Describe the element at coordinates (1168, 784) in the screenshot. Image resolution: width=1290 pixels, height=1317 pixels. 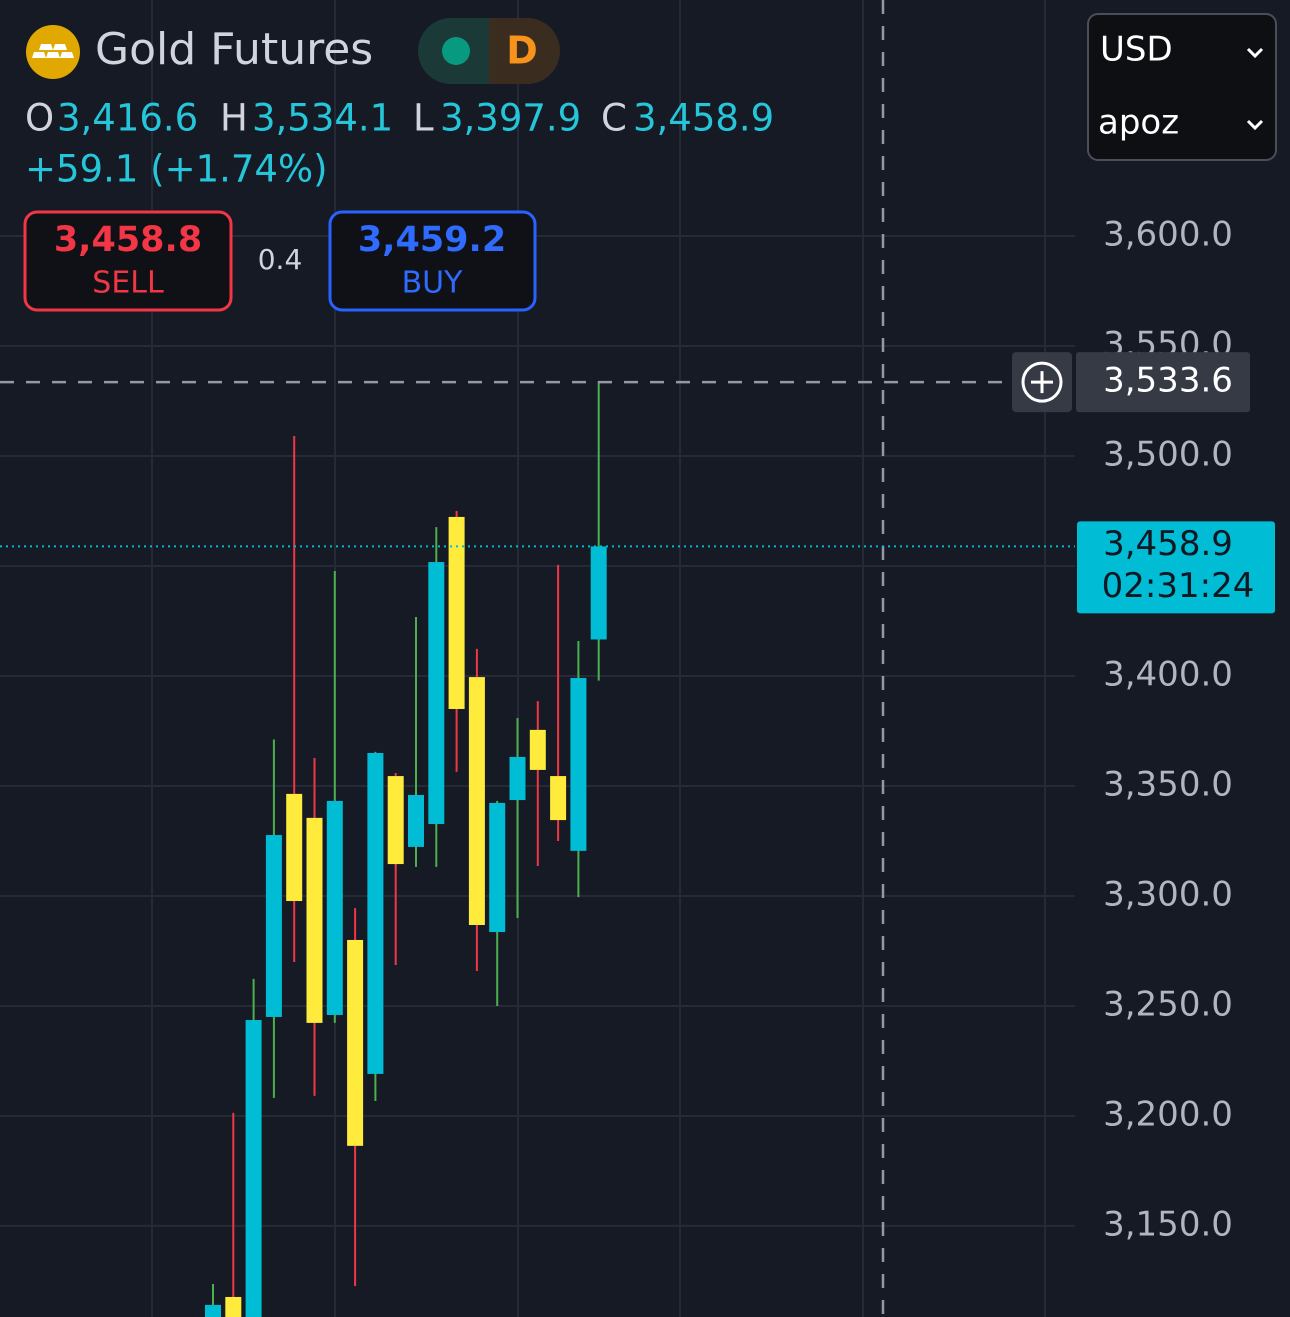
I see `y-tick-label: 3,350.0` at that location.